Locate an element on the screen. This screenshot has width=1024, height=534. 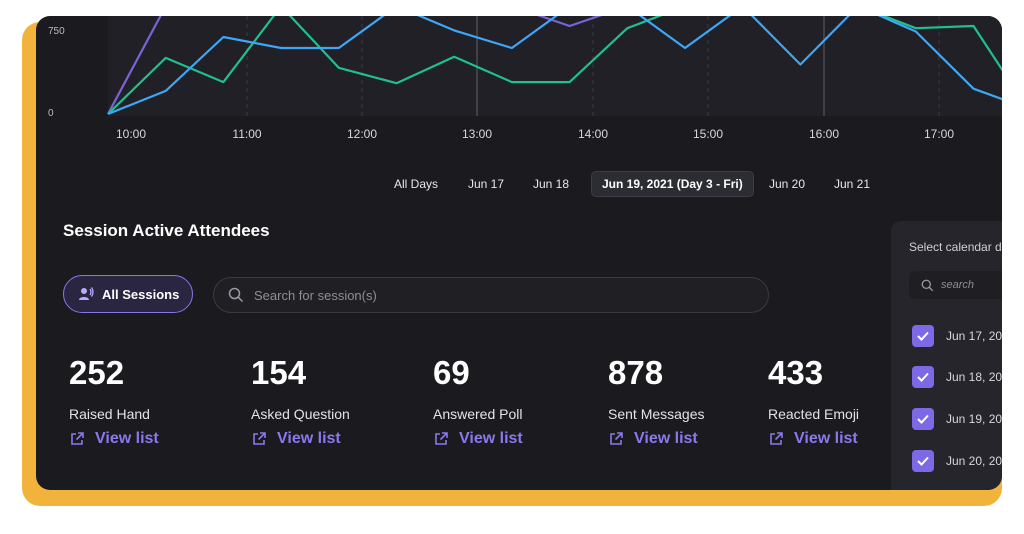
calendar-day-label: Jun 17, 202 is located at coordinates (974, 336).